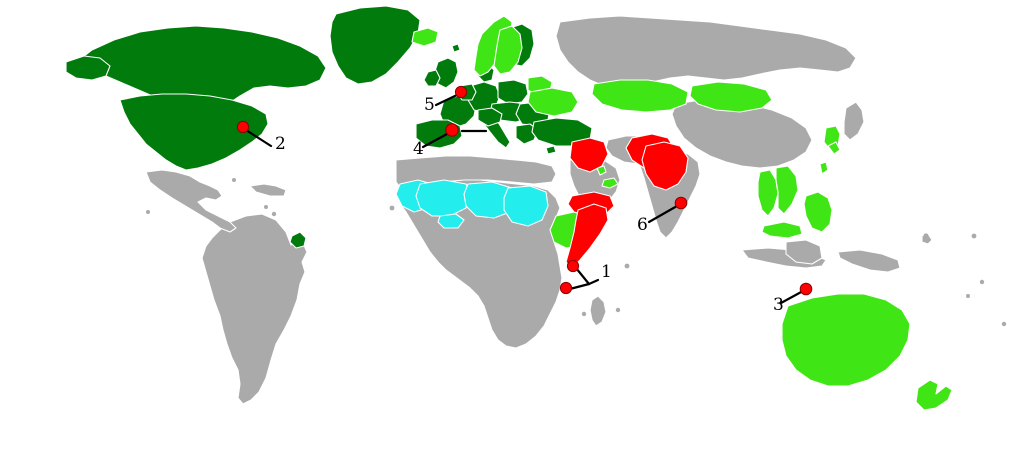  Describe the element at coordinates (606, 272) in the screenshot. I see `marker-label-1: 1` at that location.